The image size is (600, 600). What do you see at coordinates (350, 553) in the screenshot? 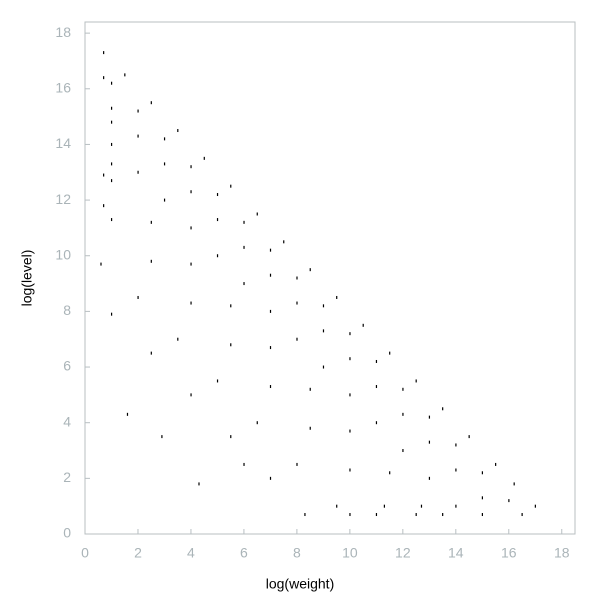
I see `x-tick-label: 10` at bounding box center [350, 553].